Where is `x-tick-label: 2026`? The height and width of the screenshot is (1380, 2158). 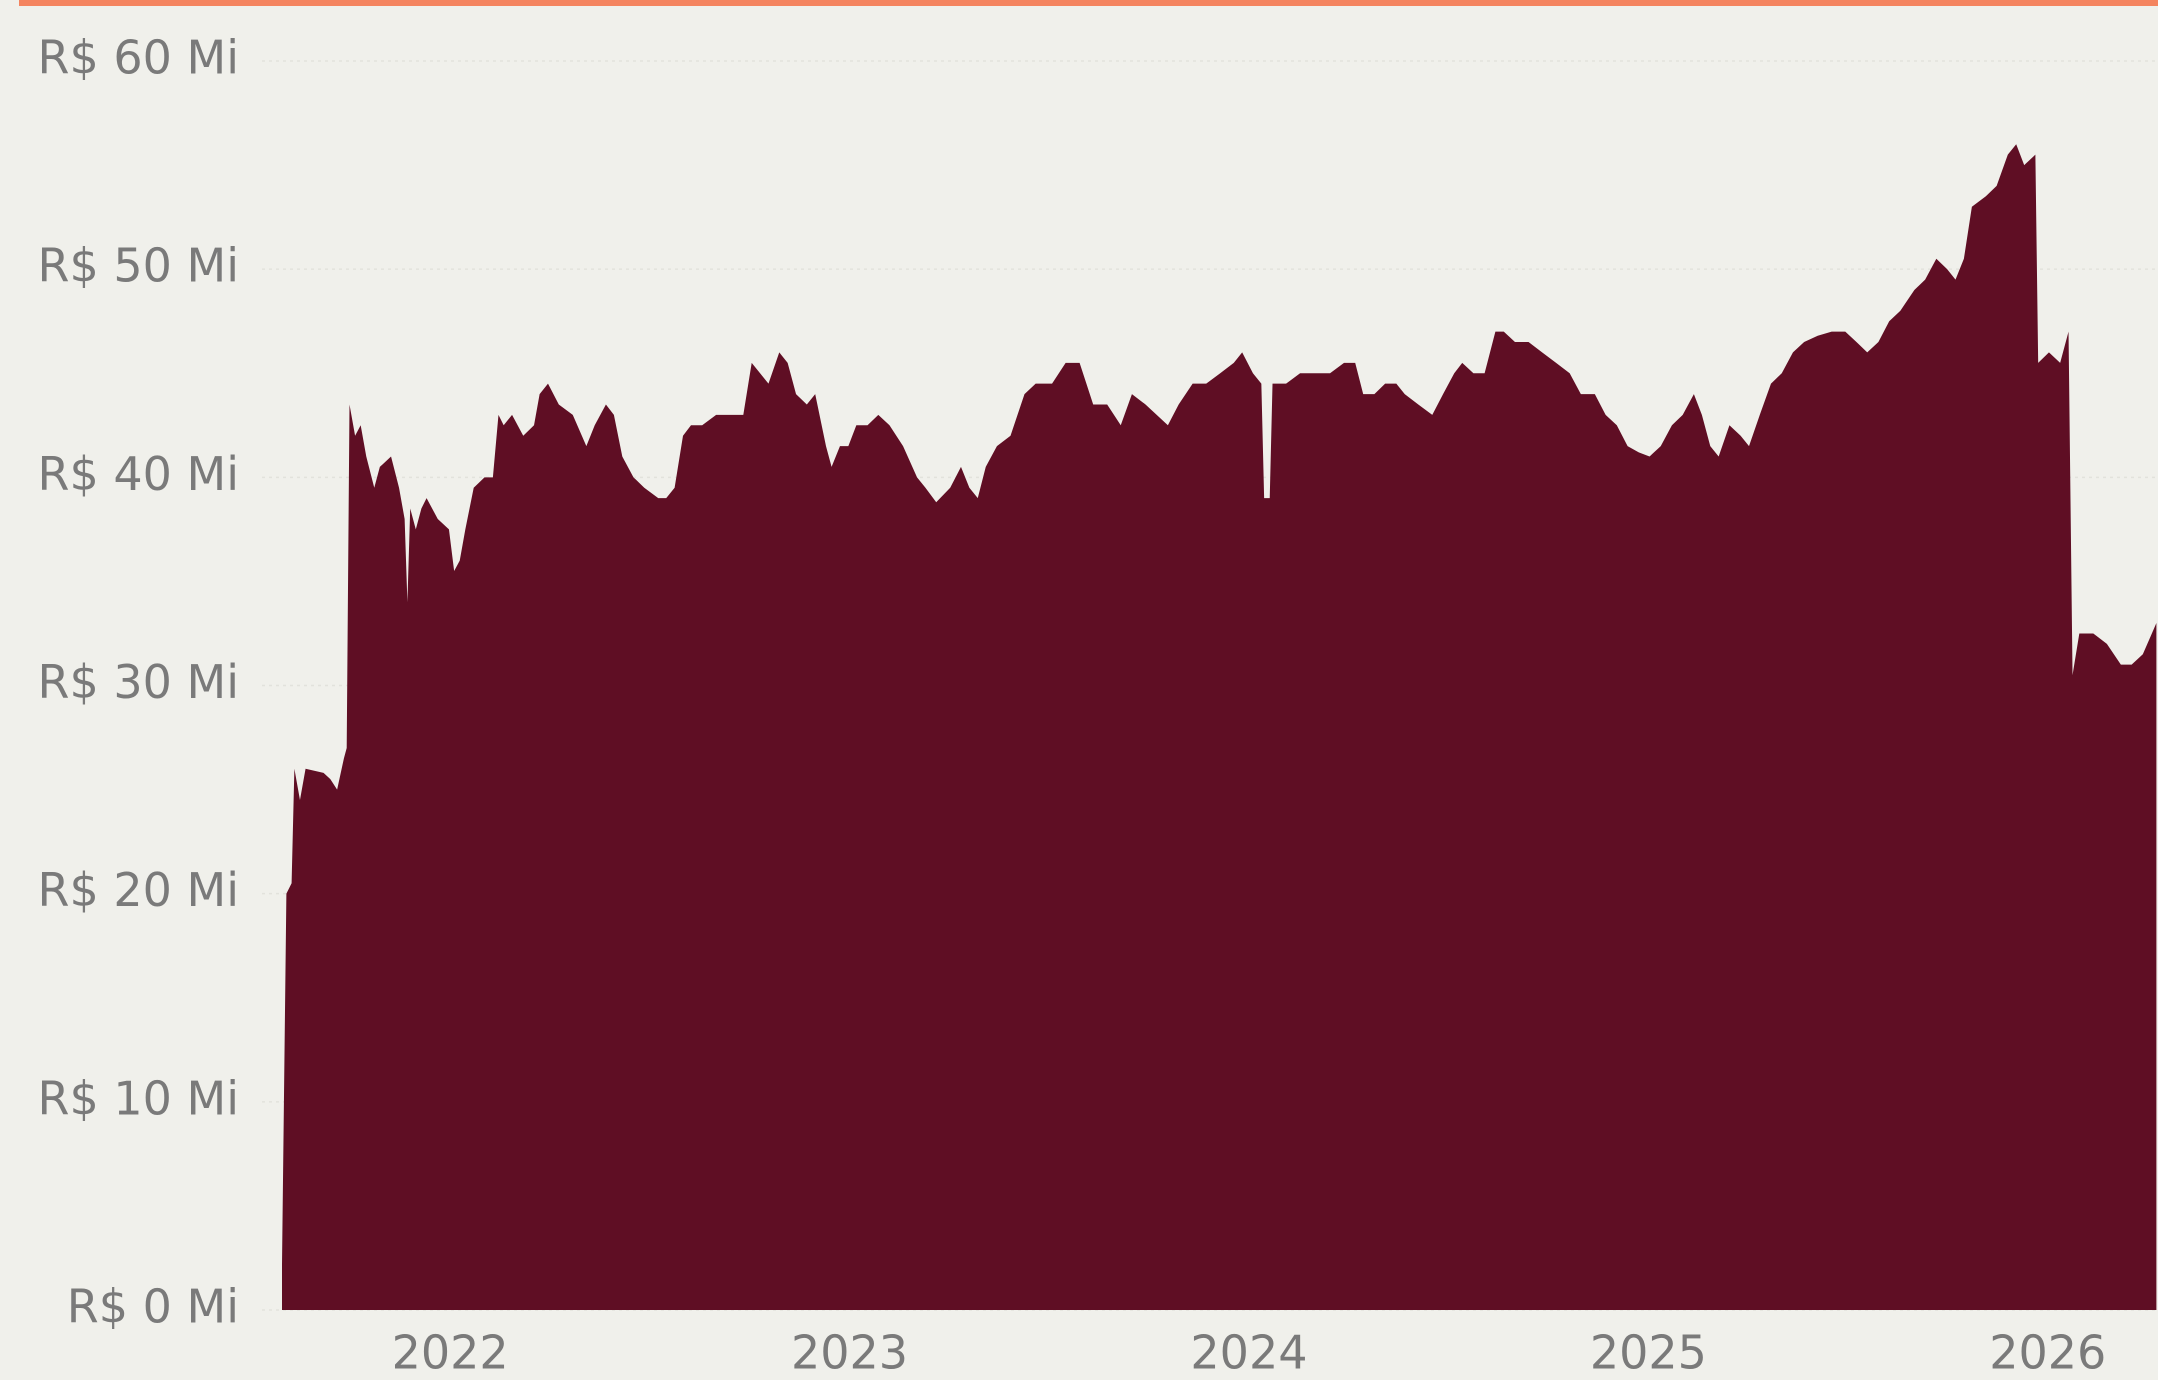 x-tick-label: 2026 is located at coordinates (2047, 1353).